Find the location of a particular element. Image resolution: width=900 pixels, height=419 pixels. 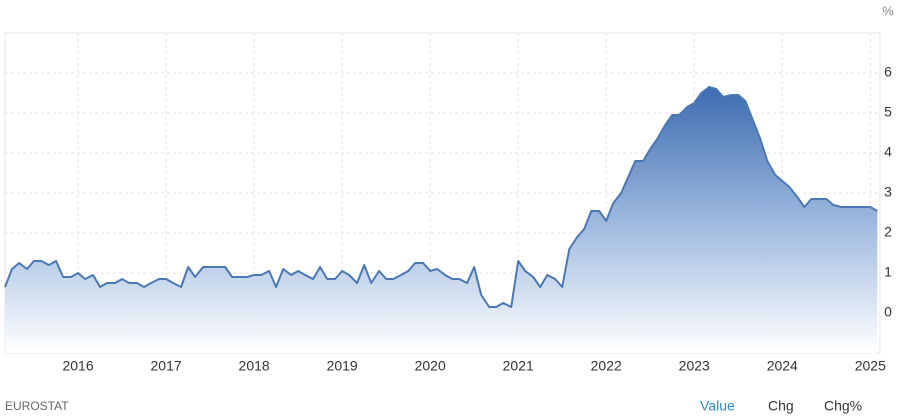

y-unit: % is located at coordinates (888, 10).